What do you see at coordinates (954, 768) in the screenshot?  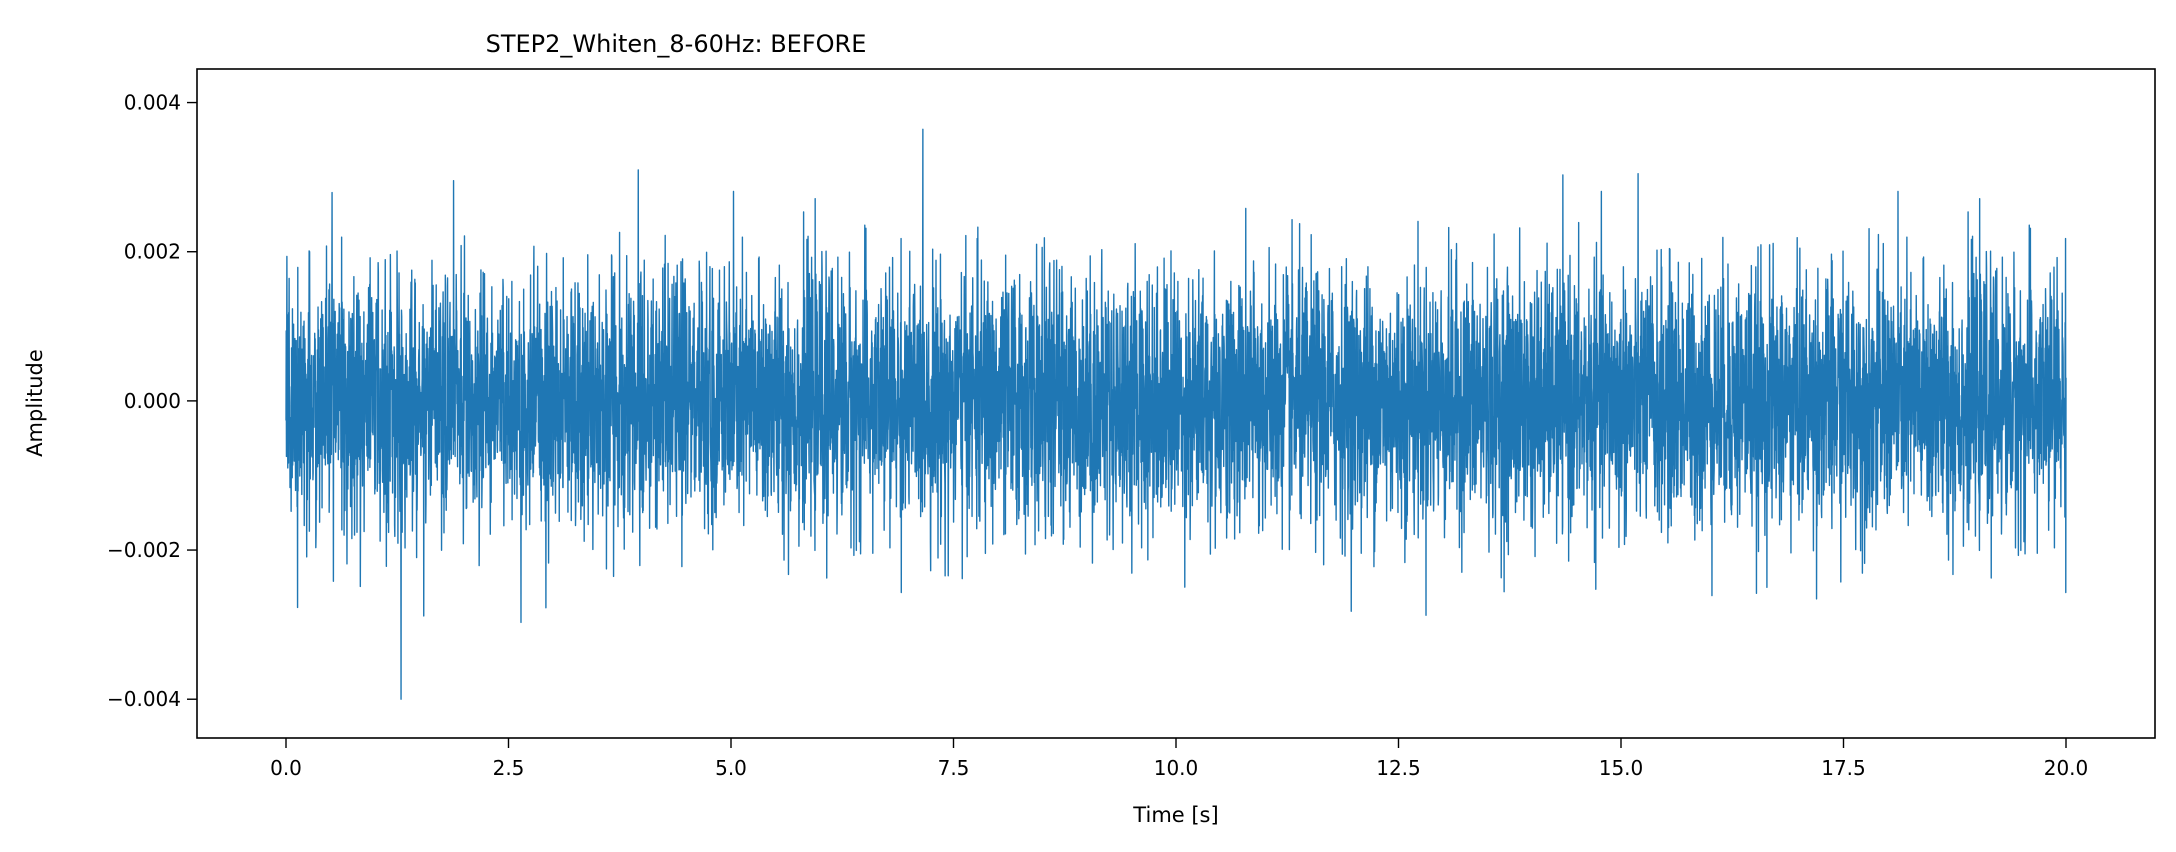 I see `x-tick-label: 7.5` at bounding box center [954, 768].